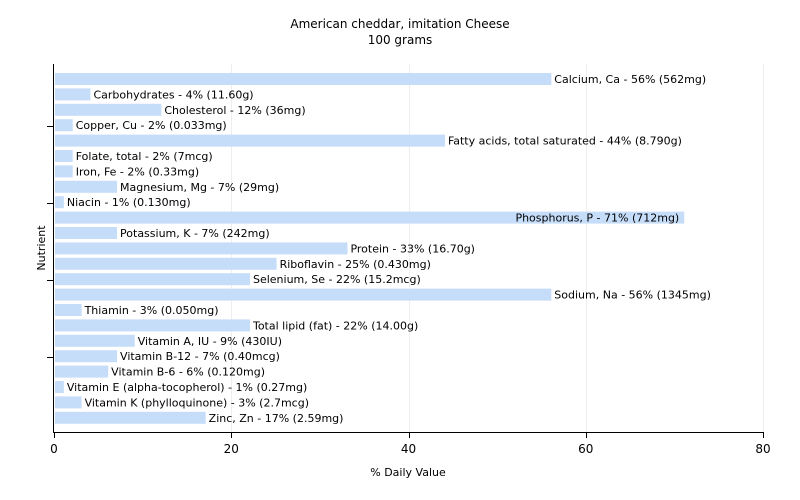 The height and width of the screenshot is (500, 800). I want to click on bar-label: Magnesium, Mg - 7% (29mg), so click(199, 187).